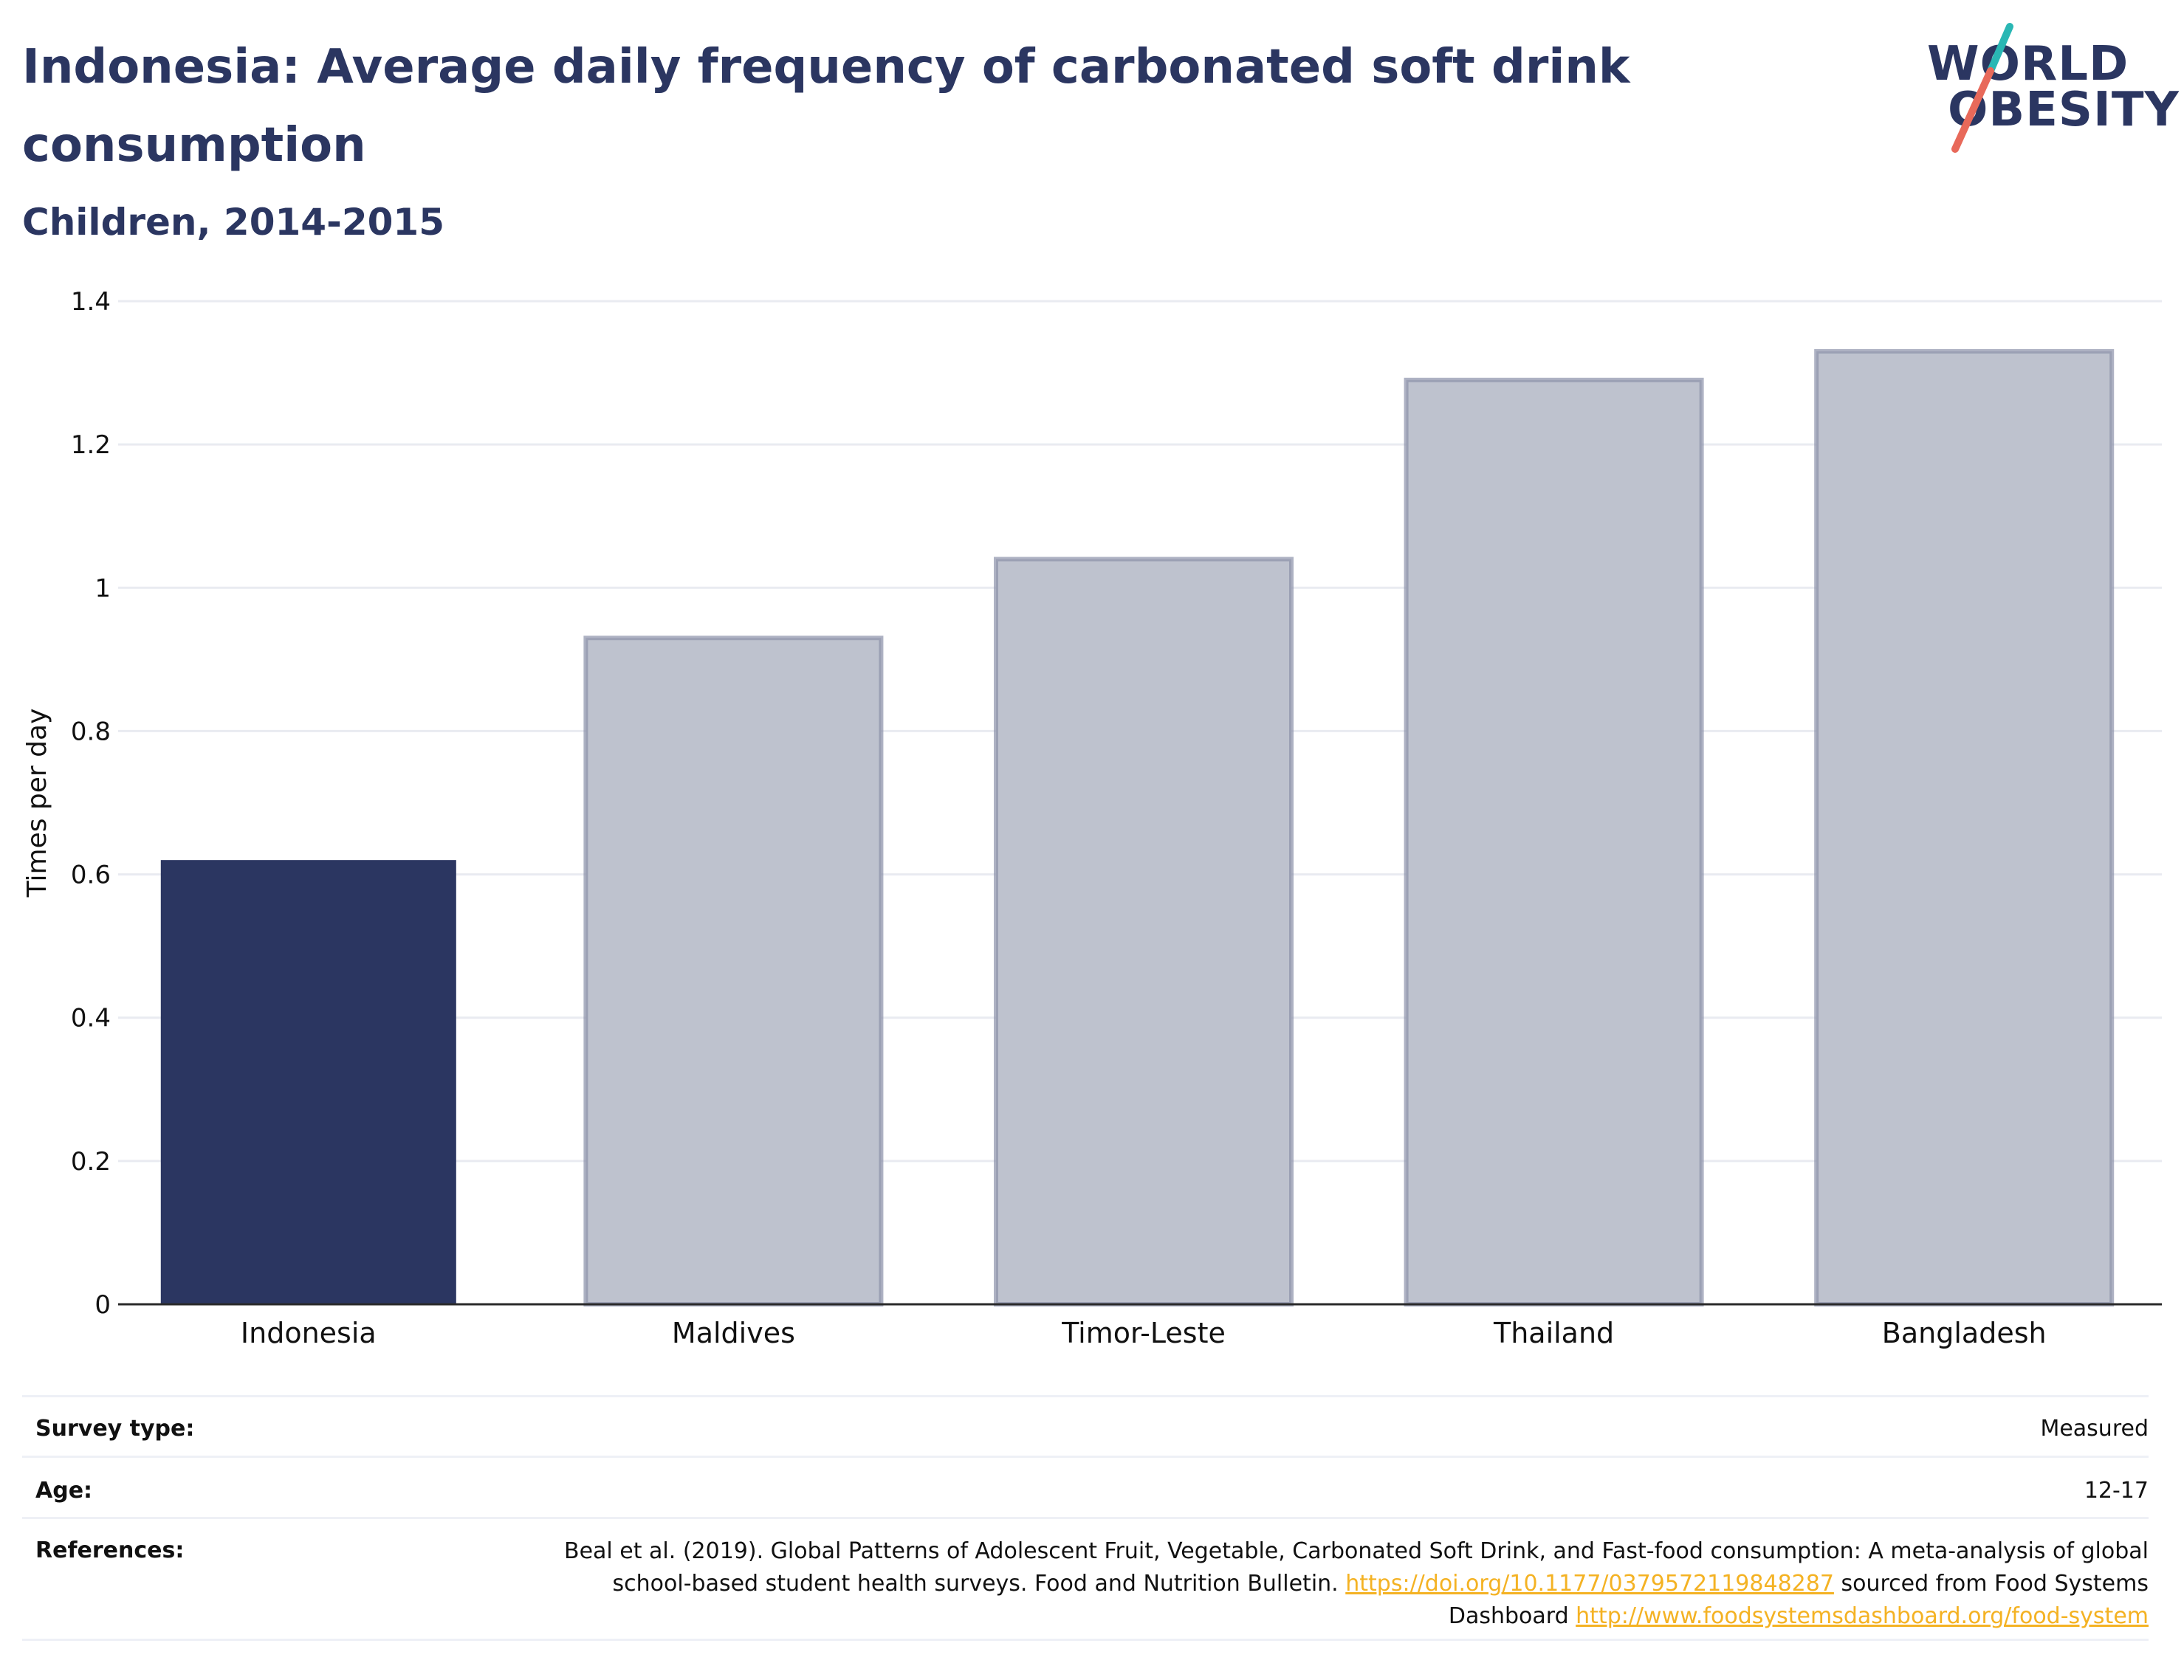 This screenshot has height=1680, width=2184. I want to click on survey-type-label: Survey type:, so click(115, 1429).